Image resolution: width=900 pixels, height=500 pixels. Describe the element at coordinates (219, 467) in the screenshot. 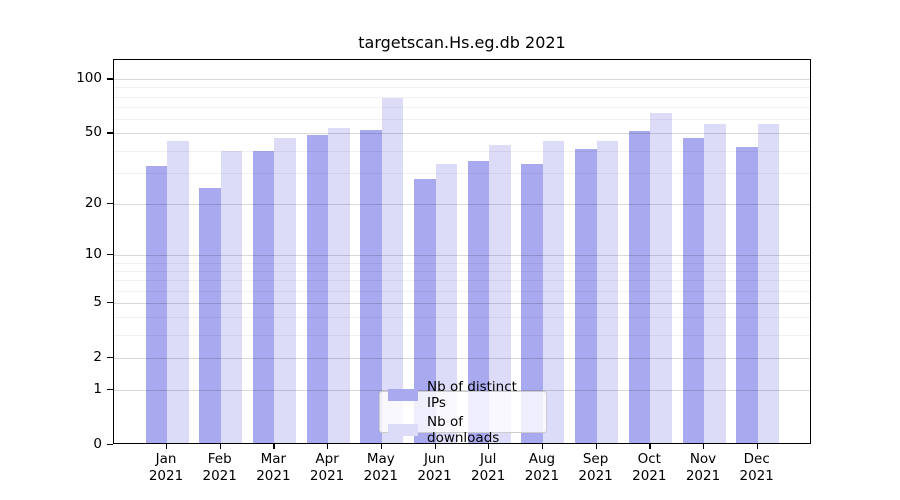

I see `x-tick-label-feb-2021: Feb 2021` at that location.